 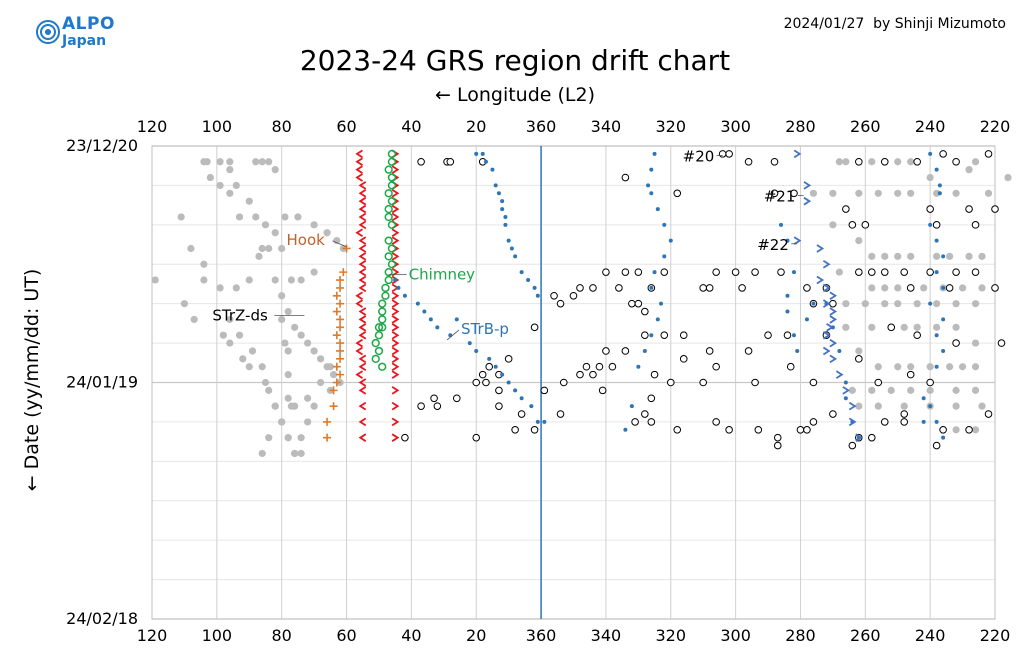 What do you see at coordinates (735, 635) in the screenshot?
I see `x-tick-label-bottom: 300` at bounding box center [735, 635].